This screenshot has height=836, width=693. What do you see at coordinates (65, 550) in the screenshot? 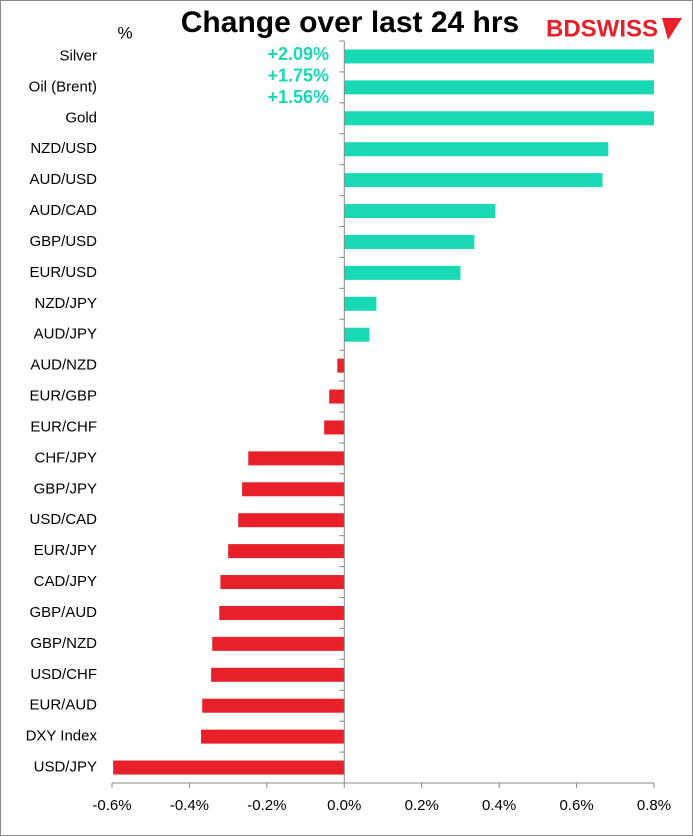
I see `y-tick-label: EUR/JPY` at bounding box center [65, 550].